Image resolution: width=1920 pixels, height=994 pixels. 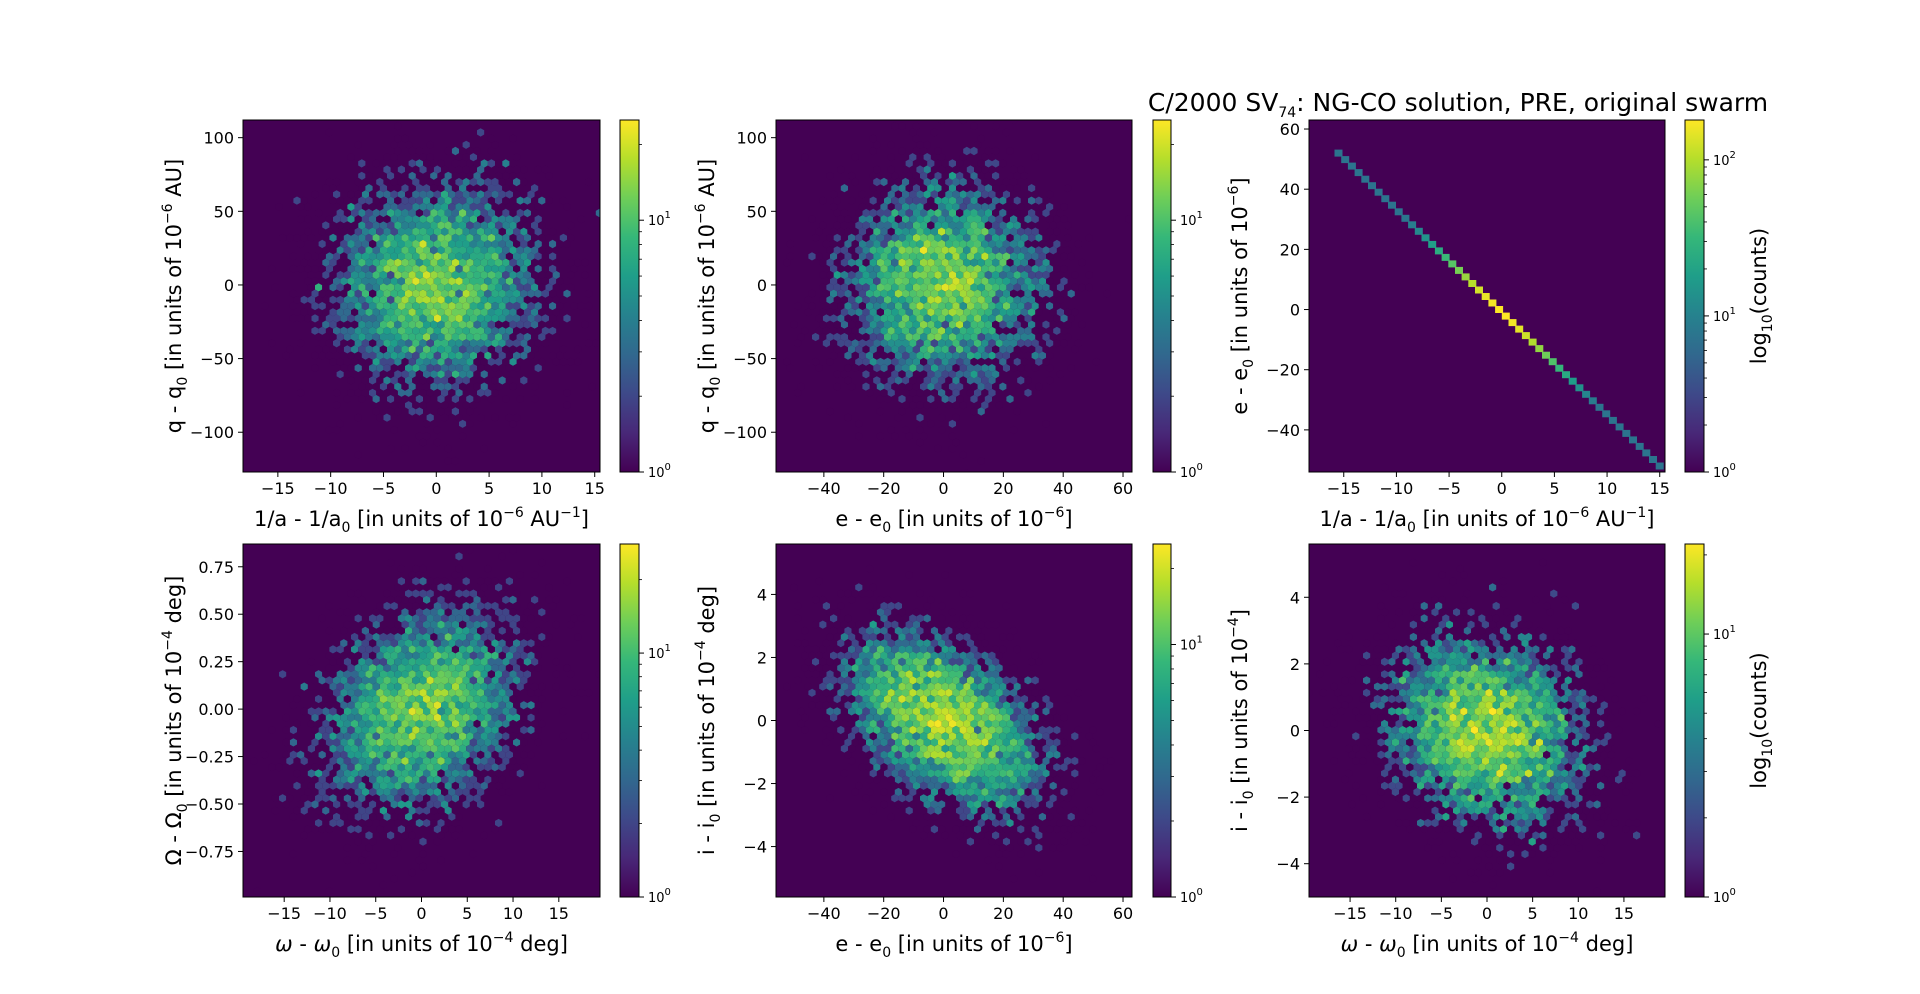 What do you see at coordinates (421, 520) in the screenshot?
I see `x-axis-label: 1/a - 1/a0 [in units of 10−6 AU−1]` at bounding box center [421, 520].